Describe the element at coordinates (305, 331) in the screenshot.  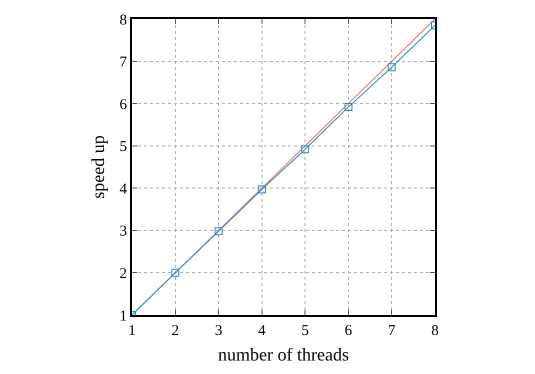
I see `x-tick-label: 5` at that location.